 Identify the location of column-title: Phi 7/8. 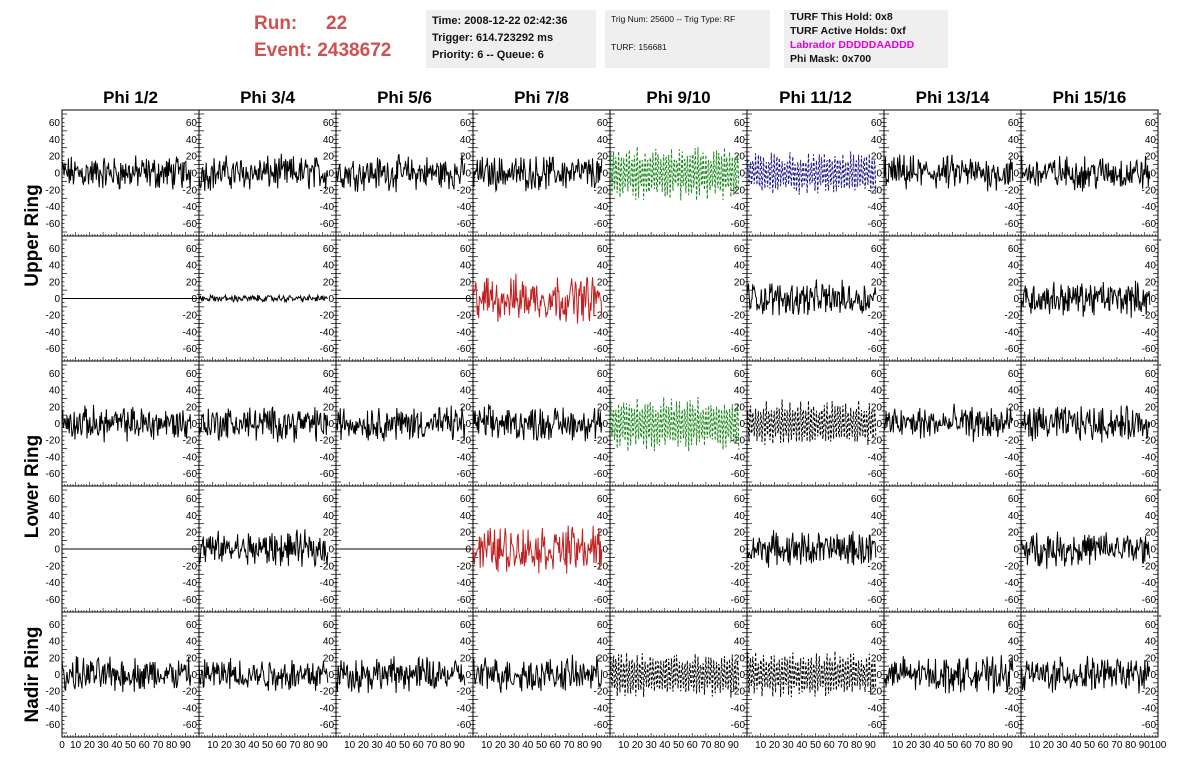
(541, 97).